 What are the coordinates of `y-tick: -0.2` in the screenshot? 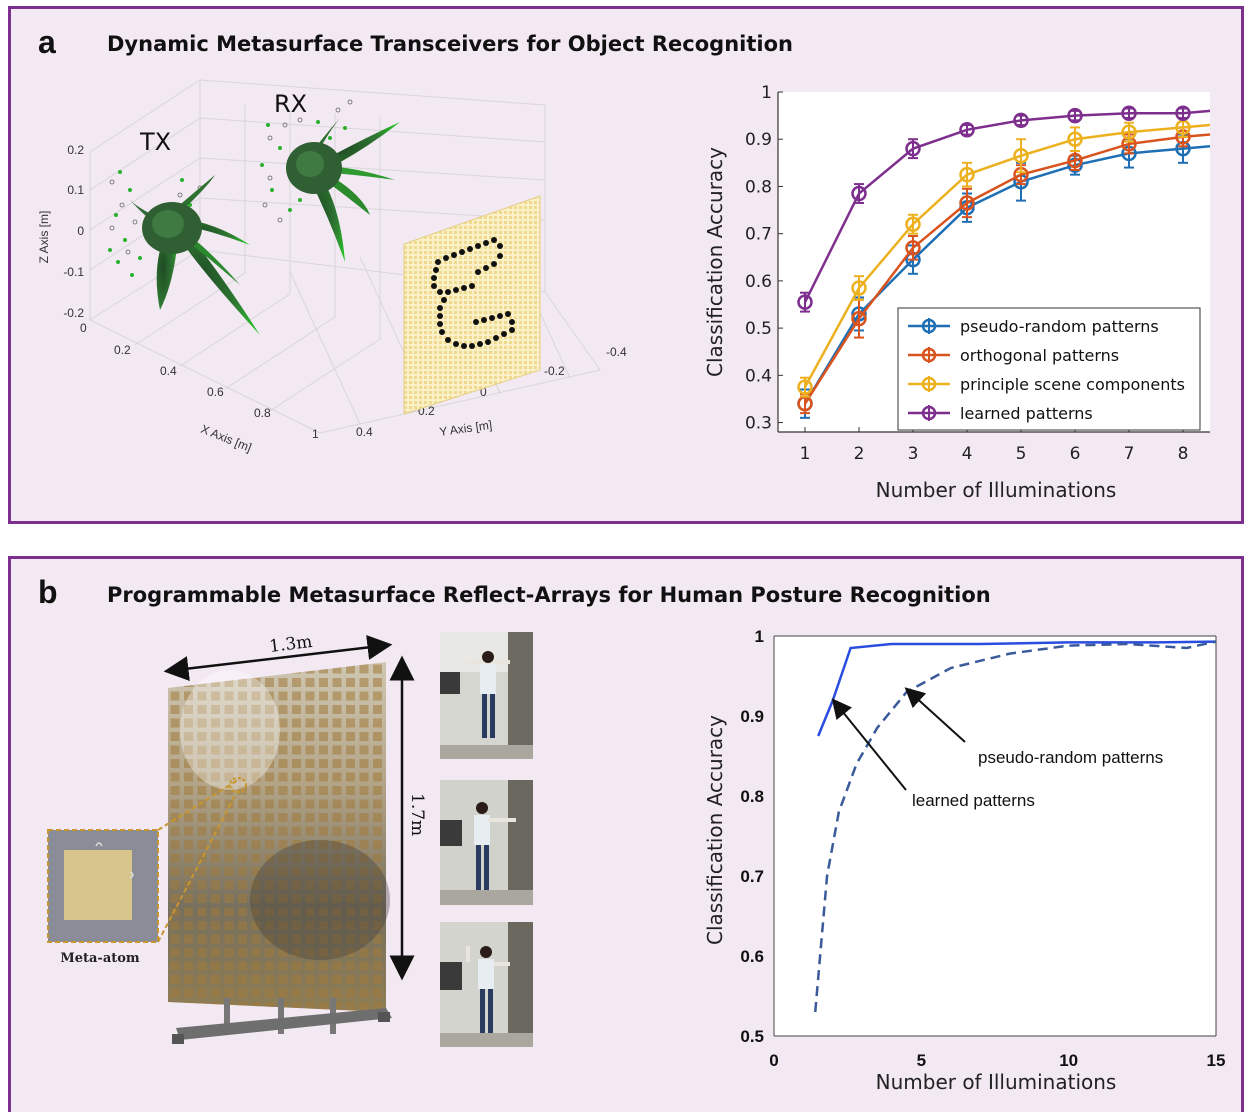 It's located at (554, 371).